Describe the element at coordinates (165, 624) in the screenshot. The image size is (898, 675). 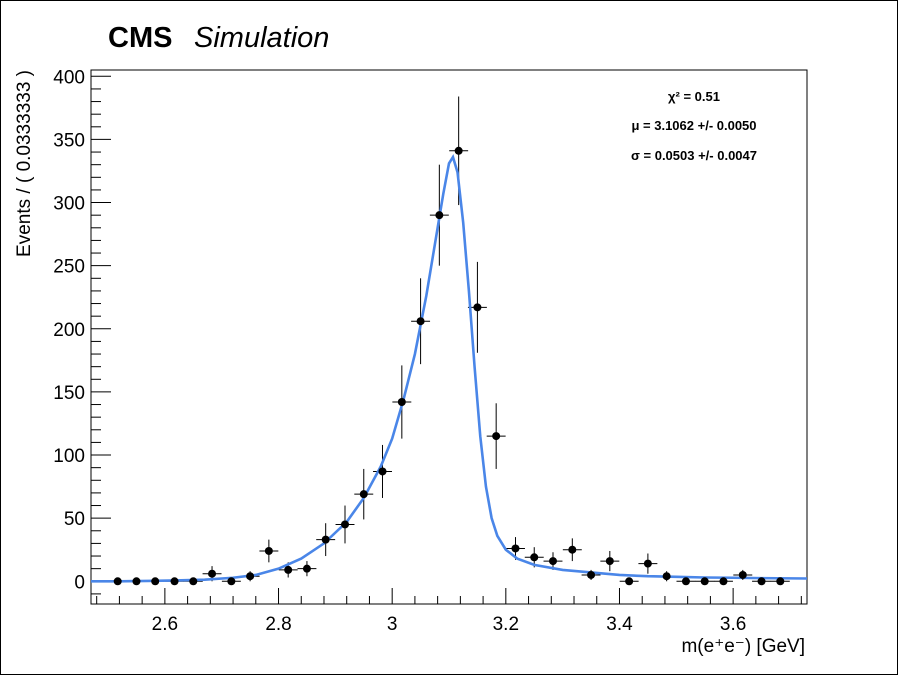
I see `x-tick-label: 2.6` at that location.